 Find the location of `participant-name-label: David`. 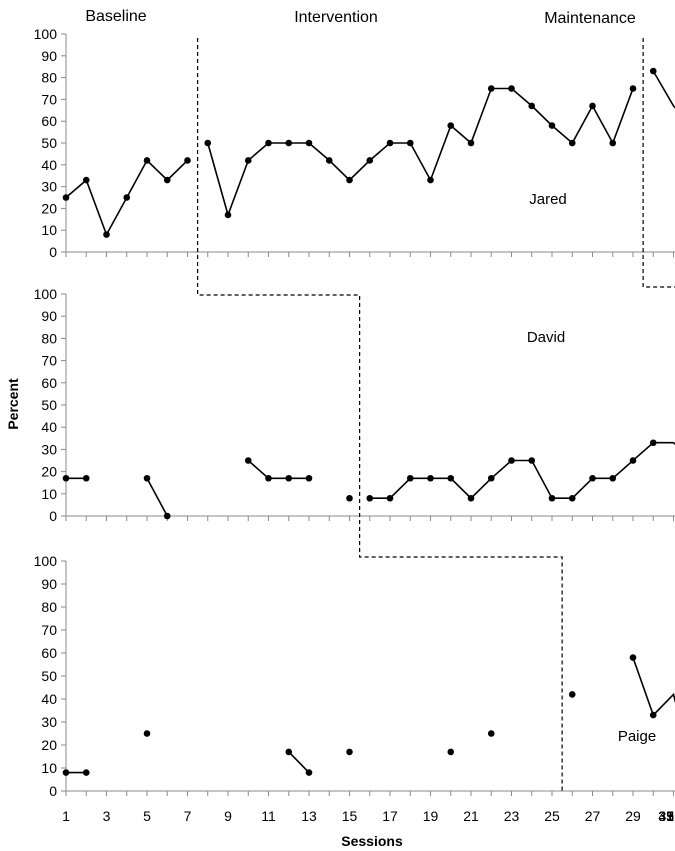

participant-name-label: David is located at coordinates (546, 337).